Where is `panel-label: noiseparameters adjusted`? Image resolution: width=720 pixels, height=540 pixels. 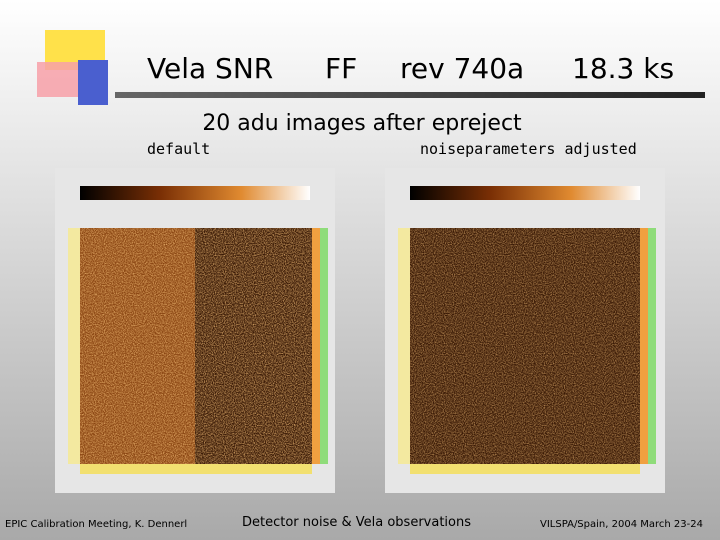 panel-label: noiseparameters adjusted is located at coordinates (528, 149).